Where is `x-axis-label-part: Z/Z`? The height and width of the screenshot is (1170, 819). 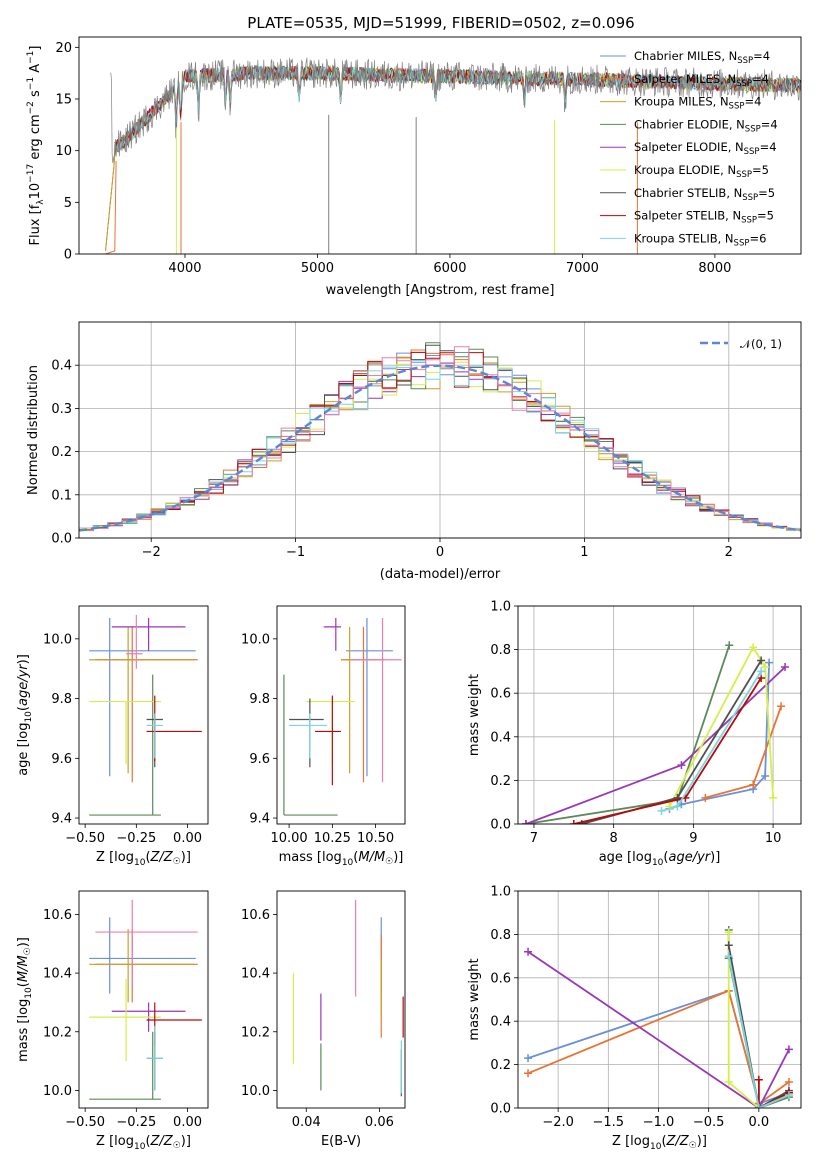 x-axis-label-part: Z/Z is located at coordinates (162, 1141).